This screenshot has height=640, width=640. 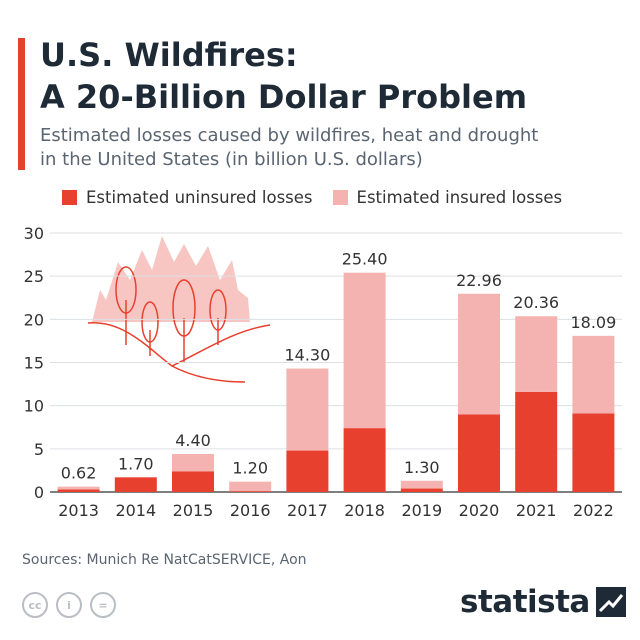 What do you see at coordinates (34, 319) in the screenshot?
I see `y-tick-label: 20` at bounding box center [34, 319].